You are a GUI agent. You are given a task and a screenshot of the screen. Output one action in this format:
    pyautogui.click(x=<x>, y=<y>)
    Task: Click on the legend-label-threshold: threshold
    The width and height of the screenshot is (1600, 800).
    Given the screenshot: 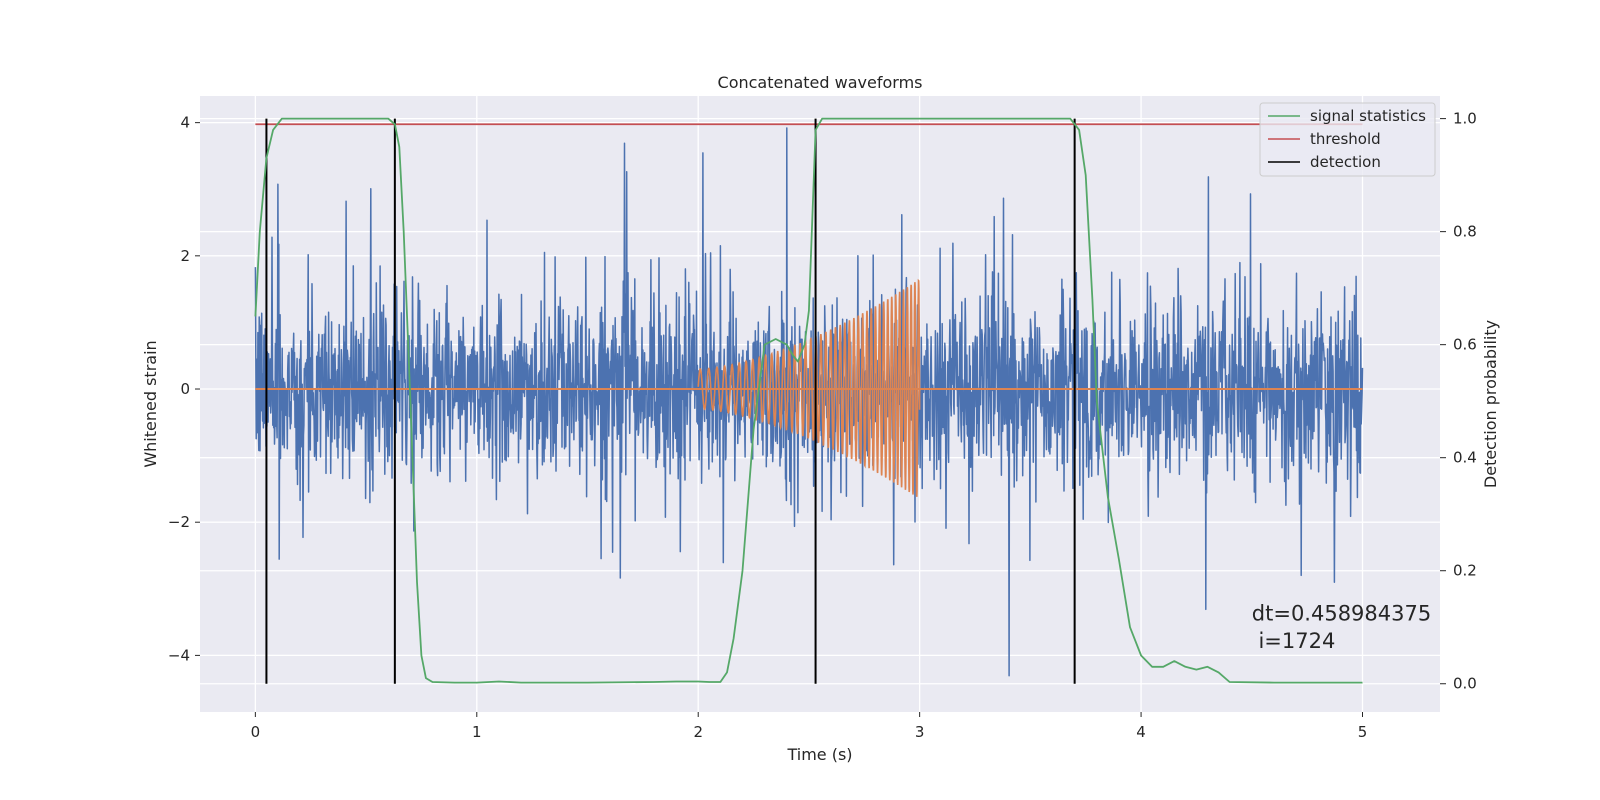 What is the action you would take?
    pyautogui.click(x=1345, y=139)
    